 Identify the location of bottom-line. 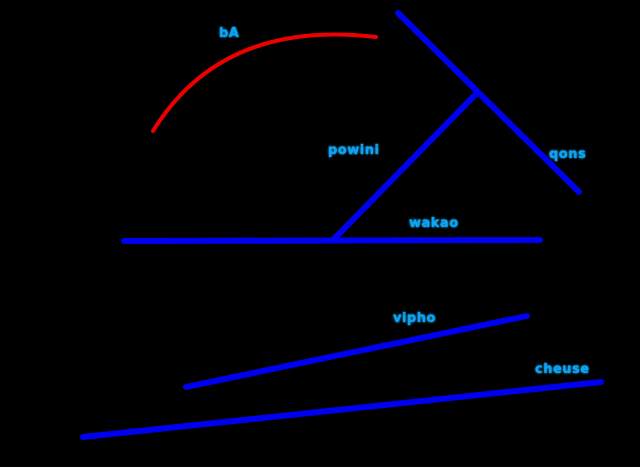
(342, 409).